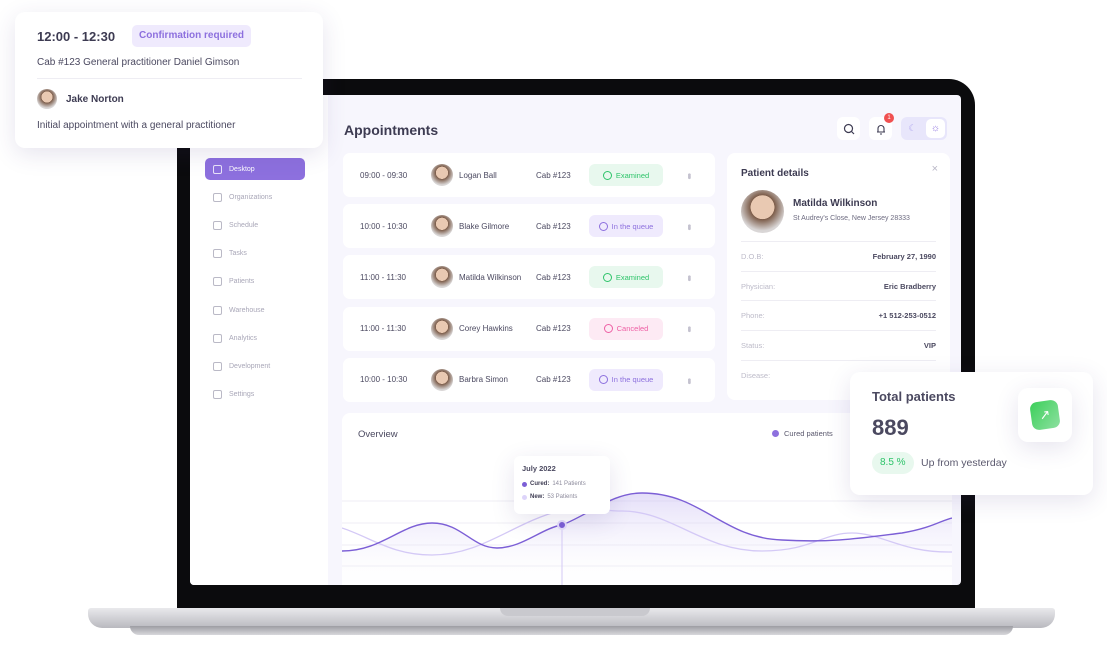 The height and width of the screenshot is (647, 1107). I want to click on sidebar-item-patients: Patients, so click(255, 282).